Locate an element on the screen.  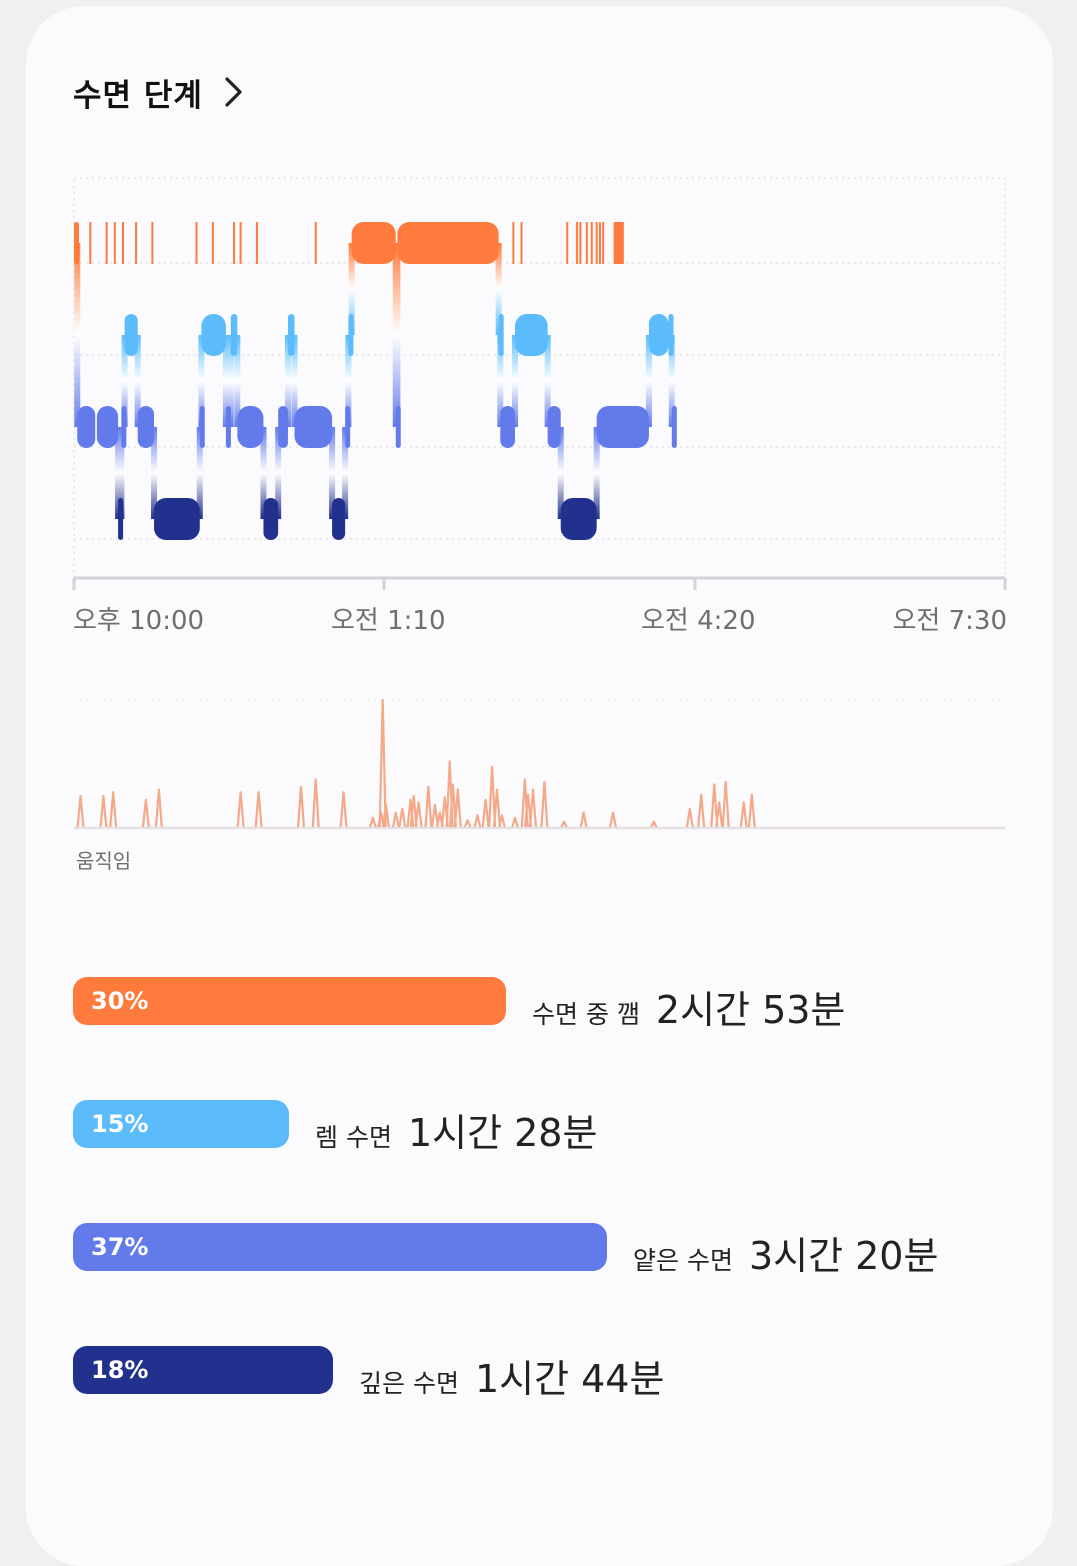
percent-value: 18% is located at coordinates (120, 1370).